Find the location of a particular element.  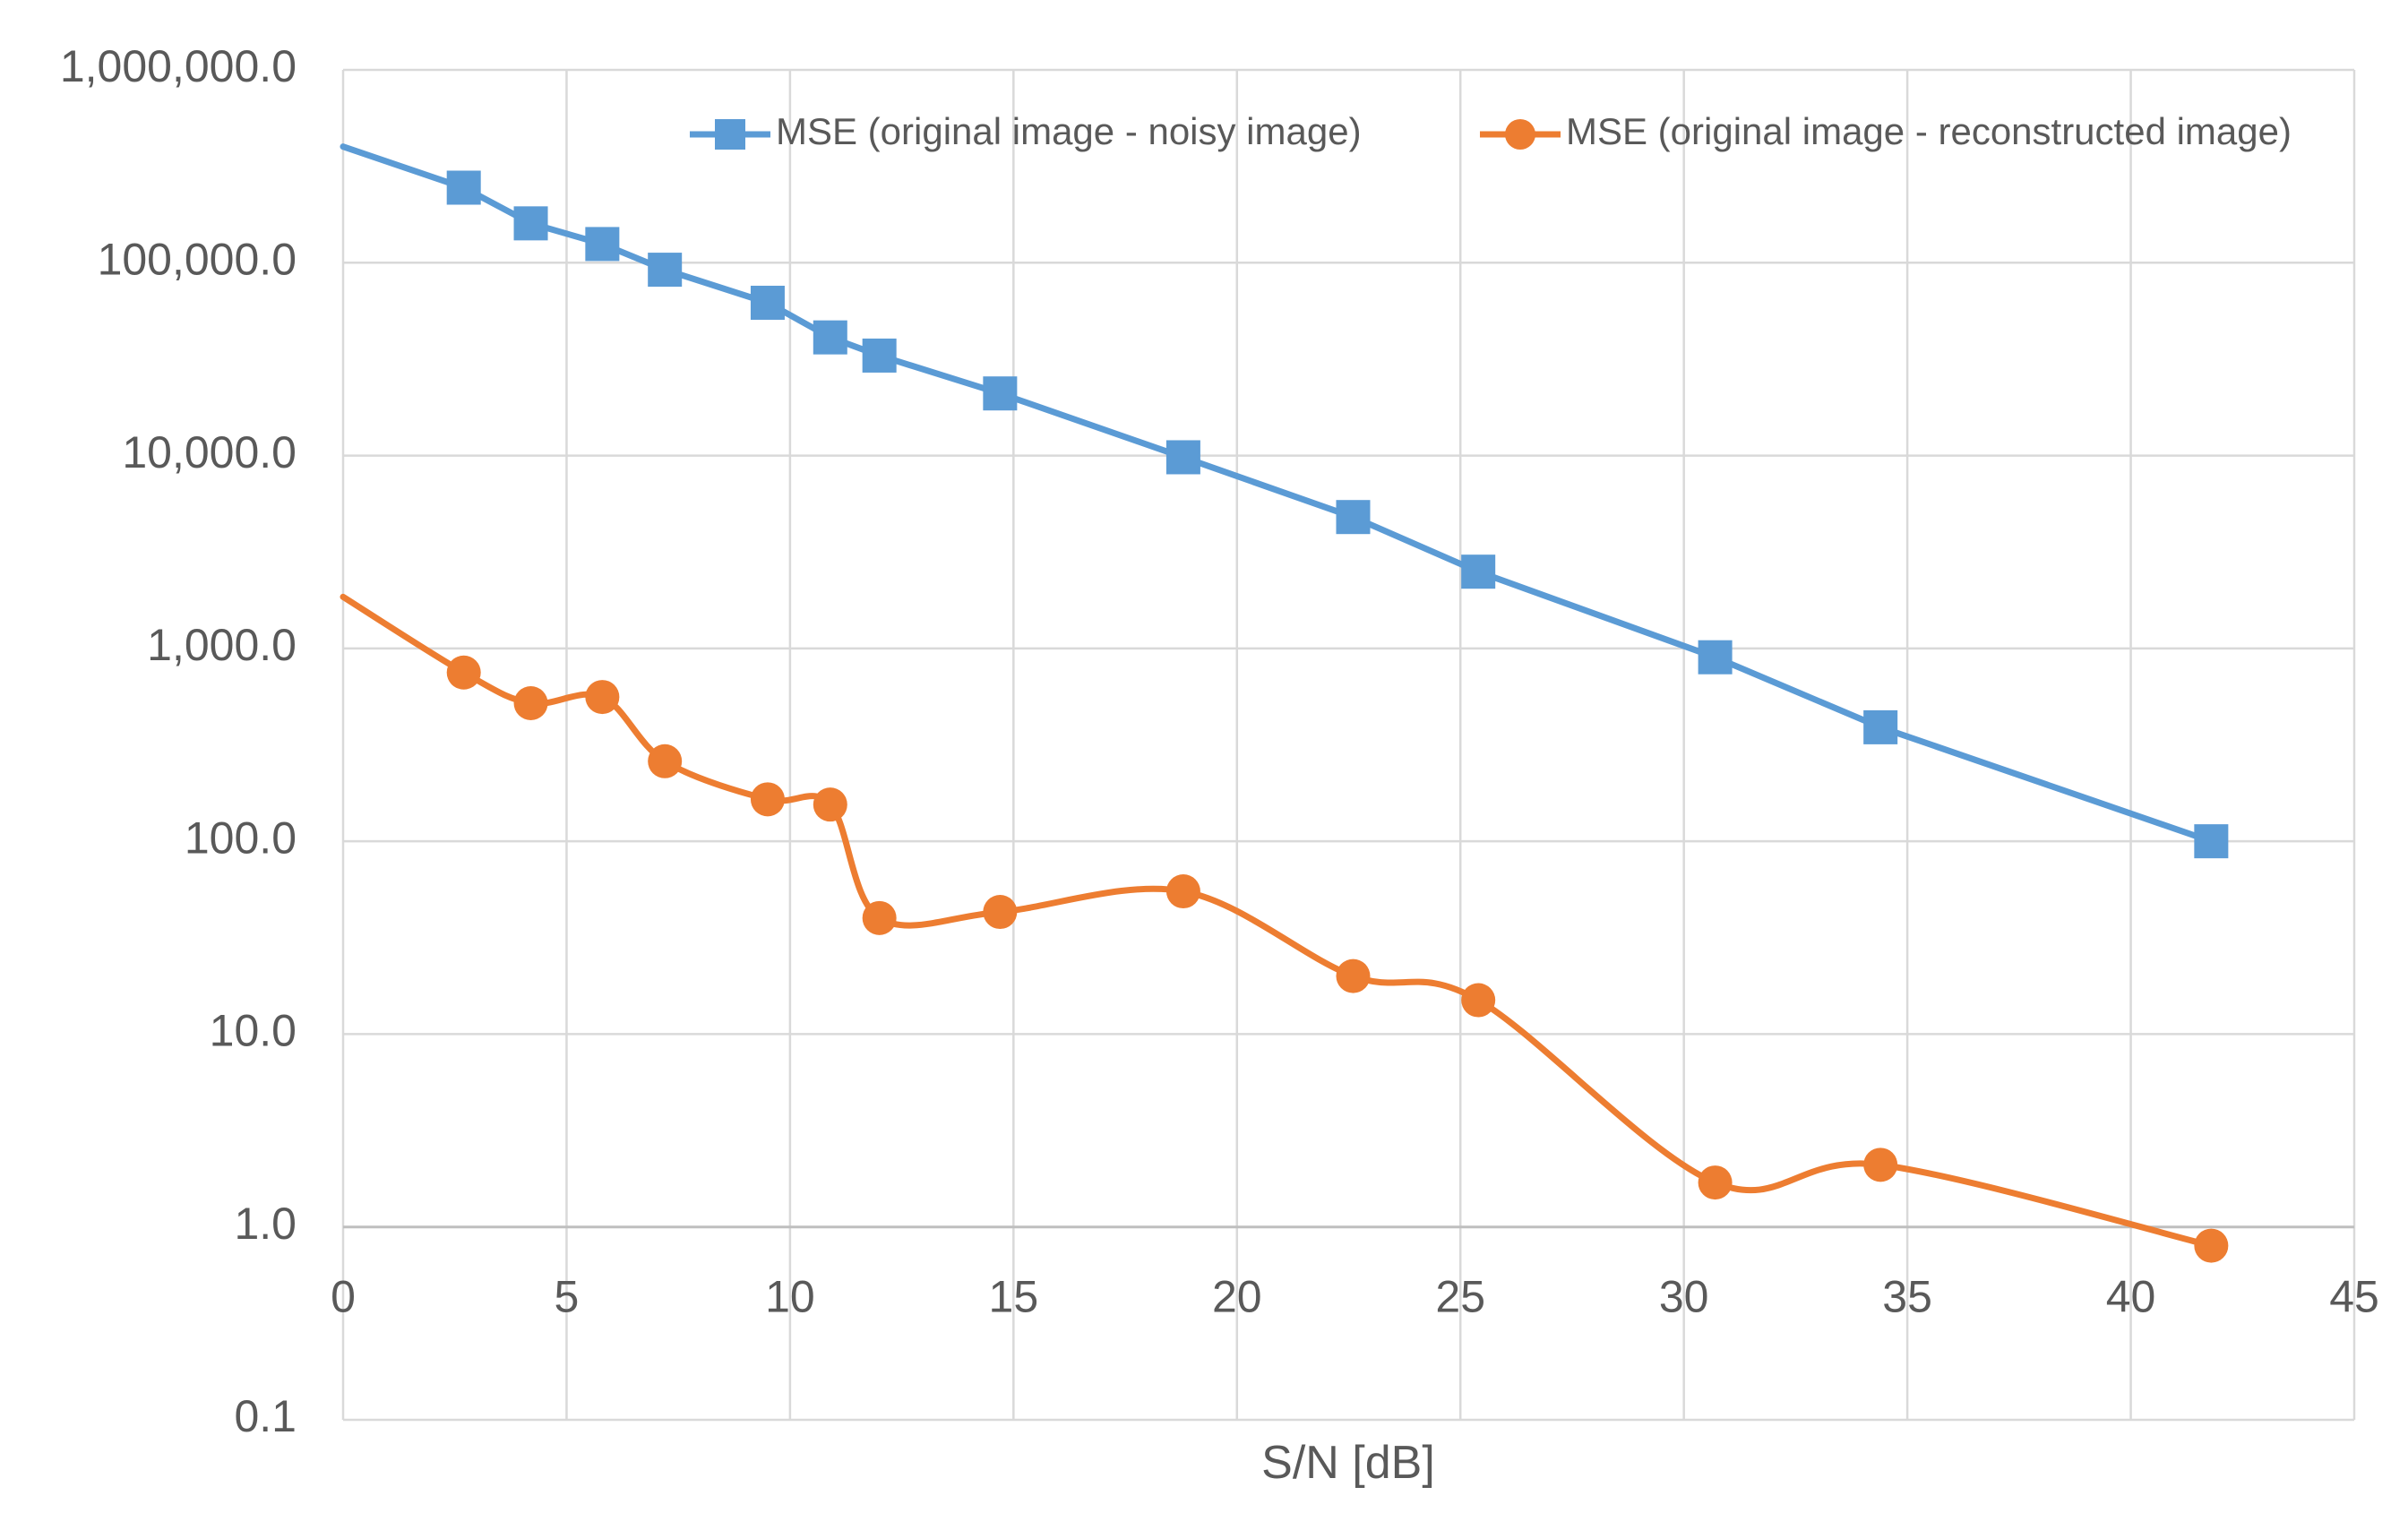

x-axis-ticks: 0 5 10 15 20 25 30 35 40 45 is located at coordinates (1355, 1297).